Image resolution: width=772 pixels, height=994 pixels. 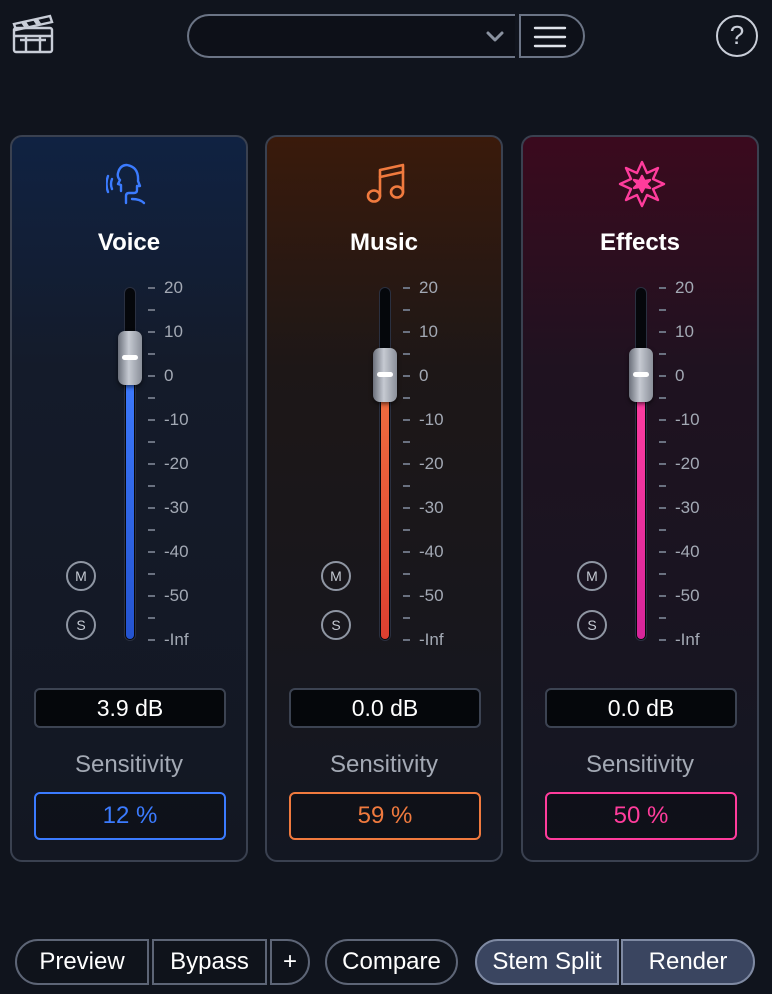 What do you see at coordinates (82, 962) in the screenshot?
I see `preview-button: Preview` at bounding box center [82, 962].